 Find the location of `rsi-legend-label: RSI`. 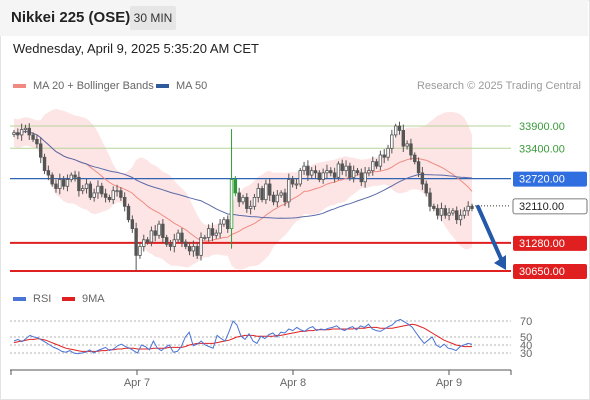

rsi-legend-label: RSI is located at coordinates (42, 299).